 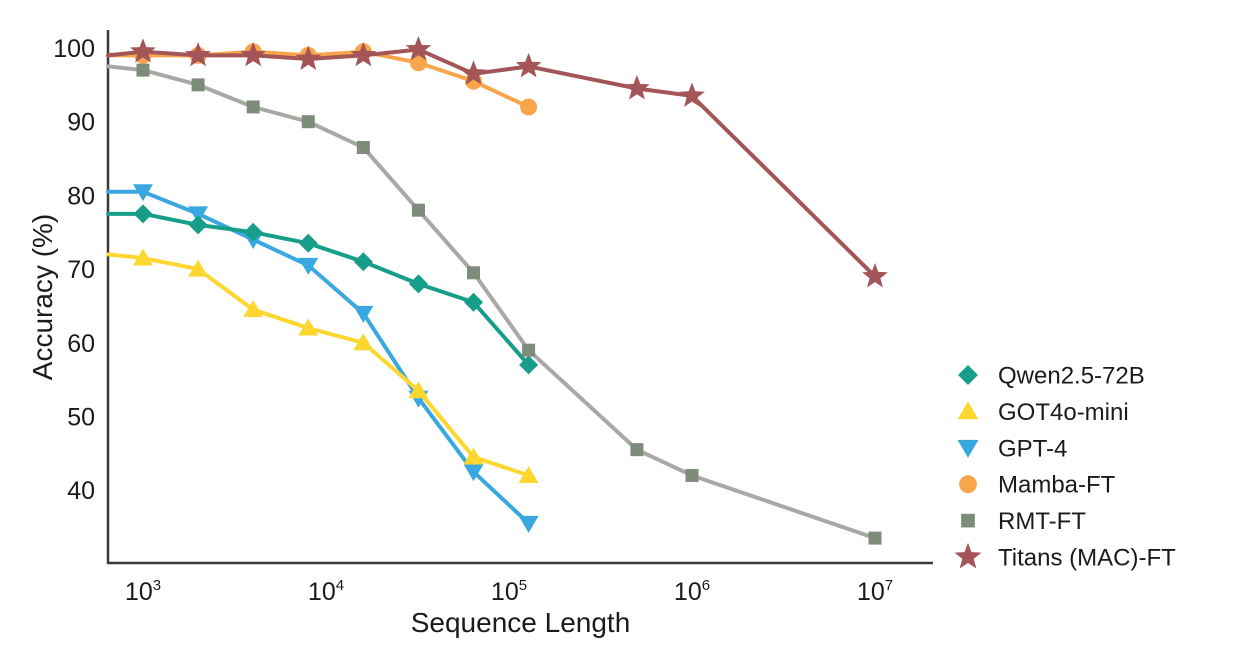 I want to click on marker-titans-mac-ft-10M, so click(x=875, y=275).